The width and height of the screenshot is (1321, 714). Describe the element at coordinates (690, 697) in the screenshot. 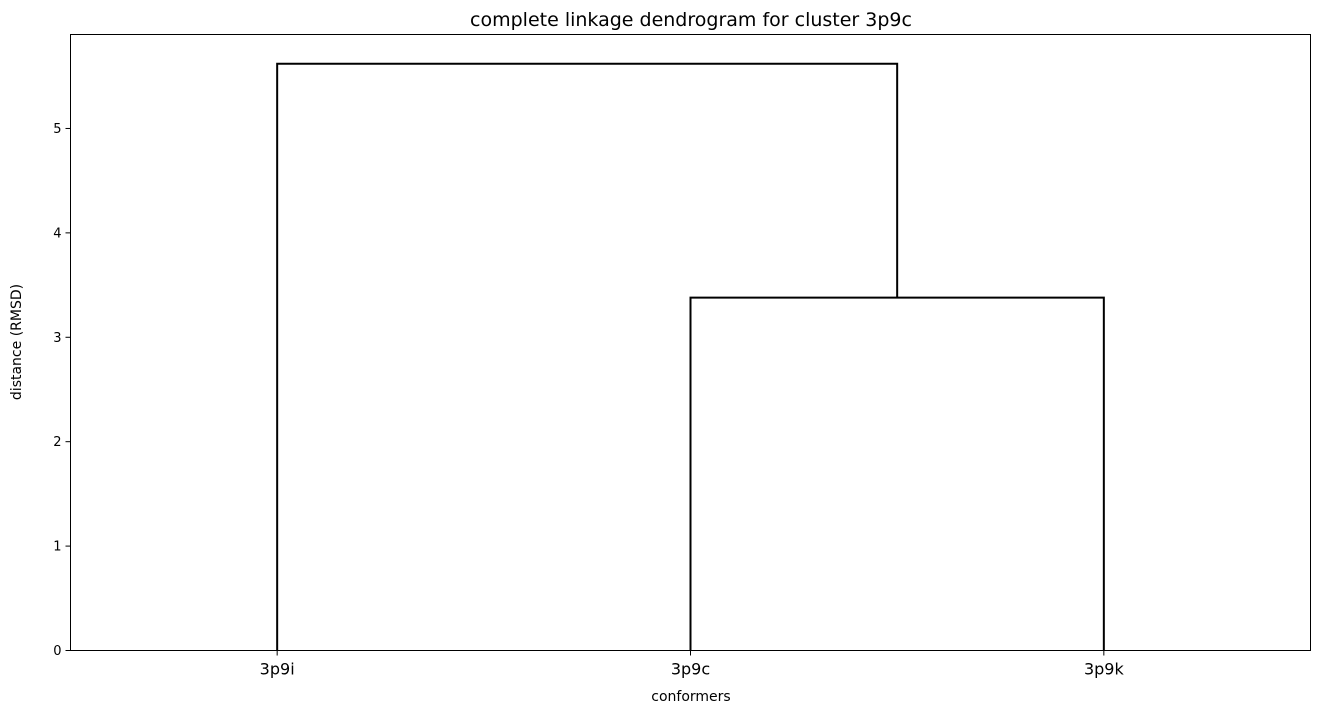

I see `x-axis-label: conformers` at that location.